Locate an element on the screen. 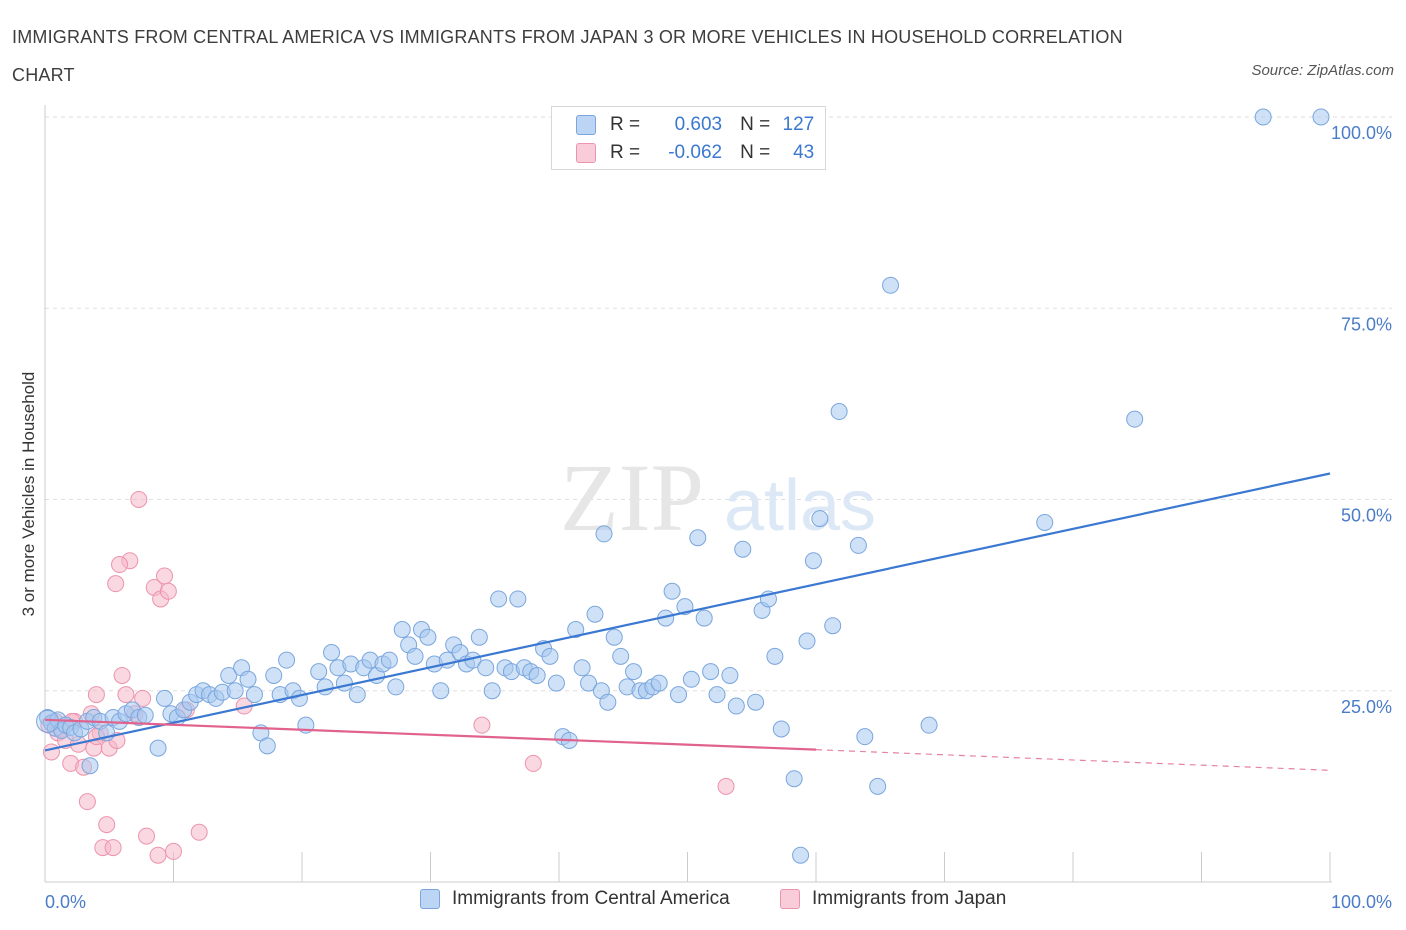  watermark-atlas: atlas is located at coordinates (800, 506).